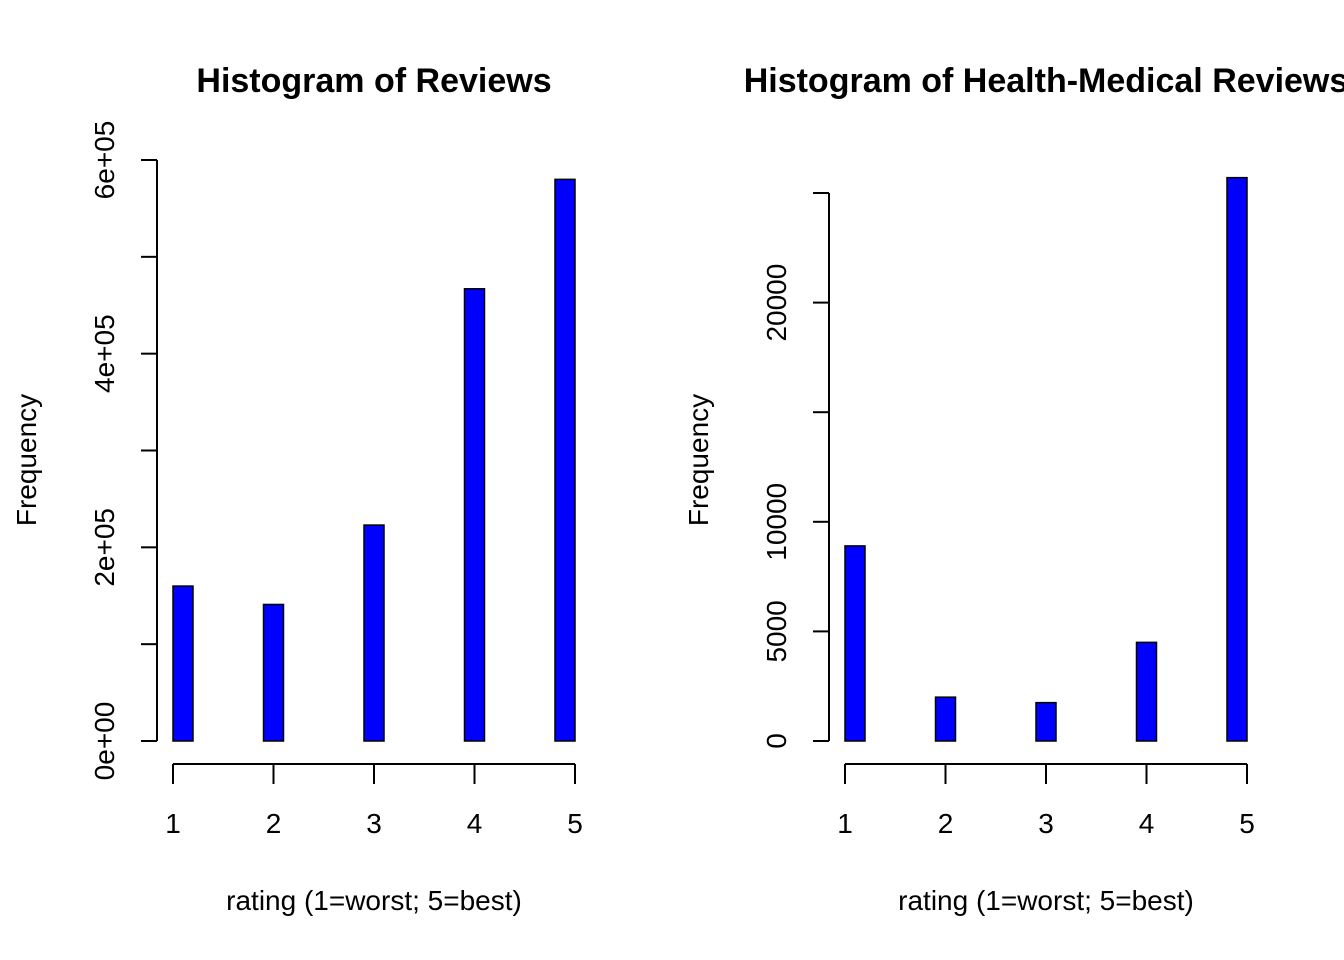 Image resolution: width=1344 pixels, height=960 pixels. I want to click on chart-title: Histogram of Reviews, so click(373, 81).